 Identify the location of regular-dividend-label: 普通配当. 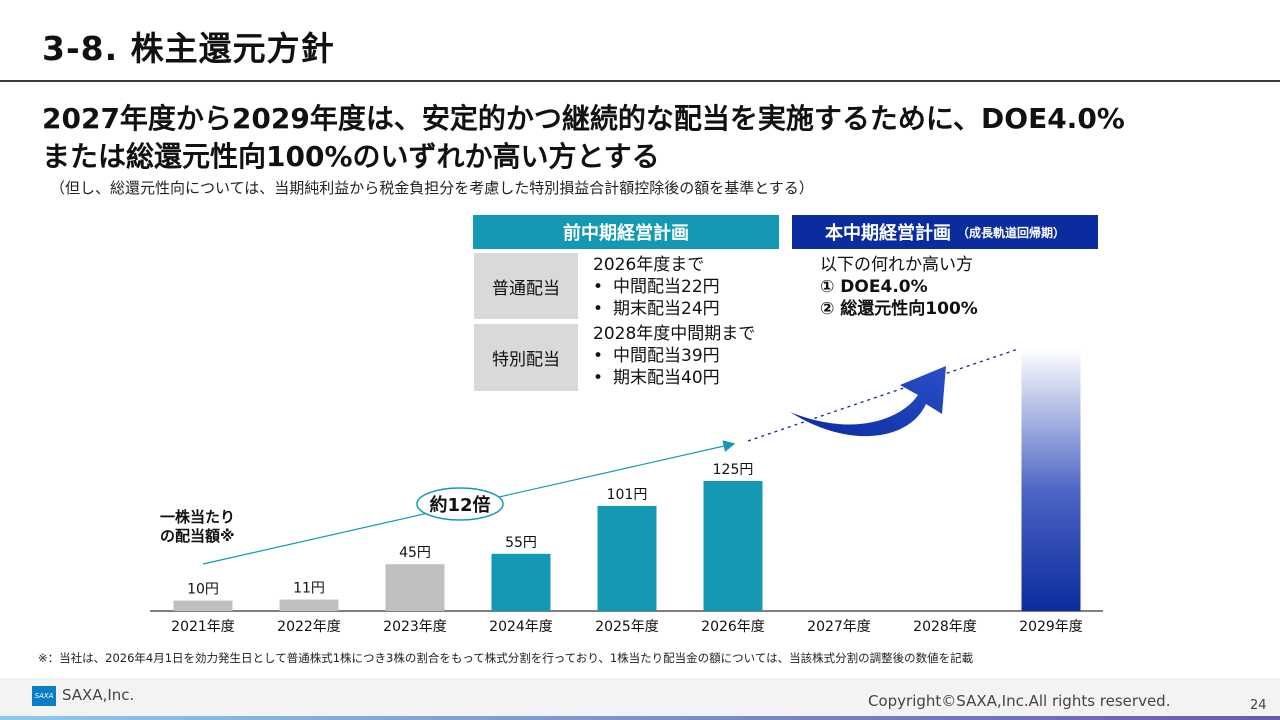
(526, 286).